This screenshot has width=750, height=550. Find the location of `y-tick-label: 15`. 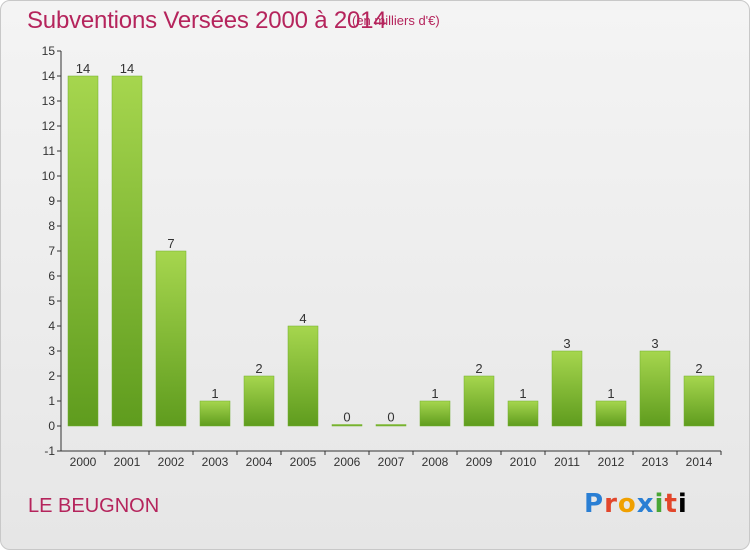

y-tick-label: 15 is located at coordinates (49, 51).